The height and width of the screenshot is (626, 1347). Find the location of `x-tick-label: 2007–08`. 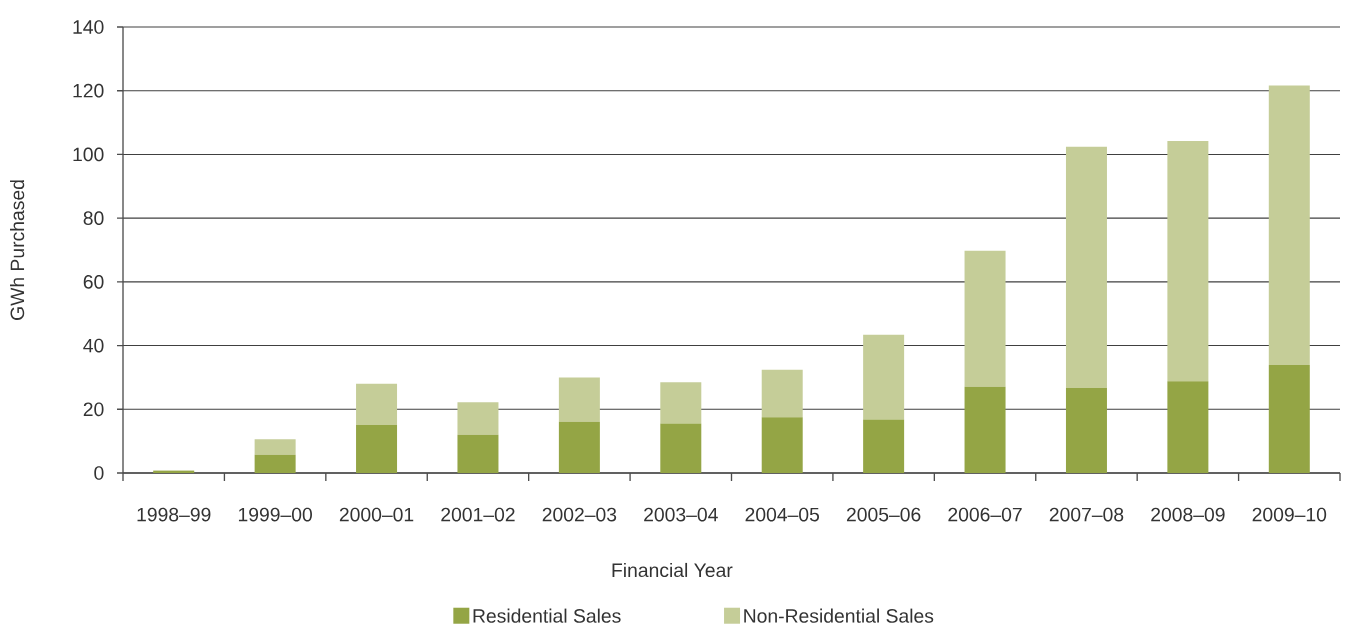

x-tick-label: 2007–08 is located at coordinates (1086, 514).